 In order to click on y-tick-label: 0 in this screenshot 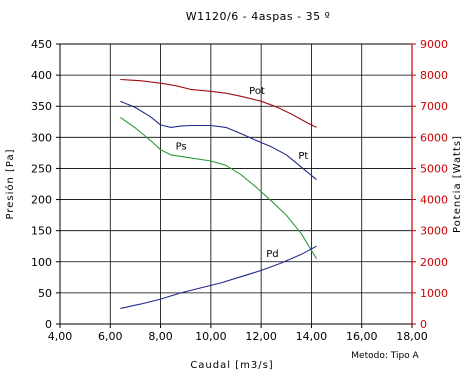, I will do `click(48, 324)`.